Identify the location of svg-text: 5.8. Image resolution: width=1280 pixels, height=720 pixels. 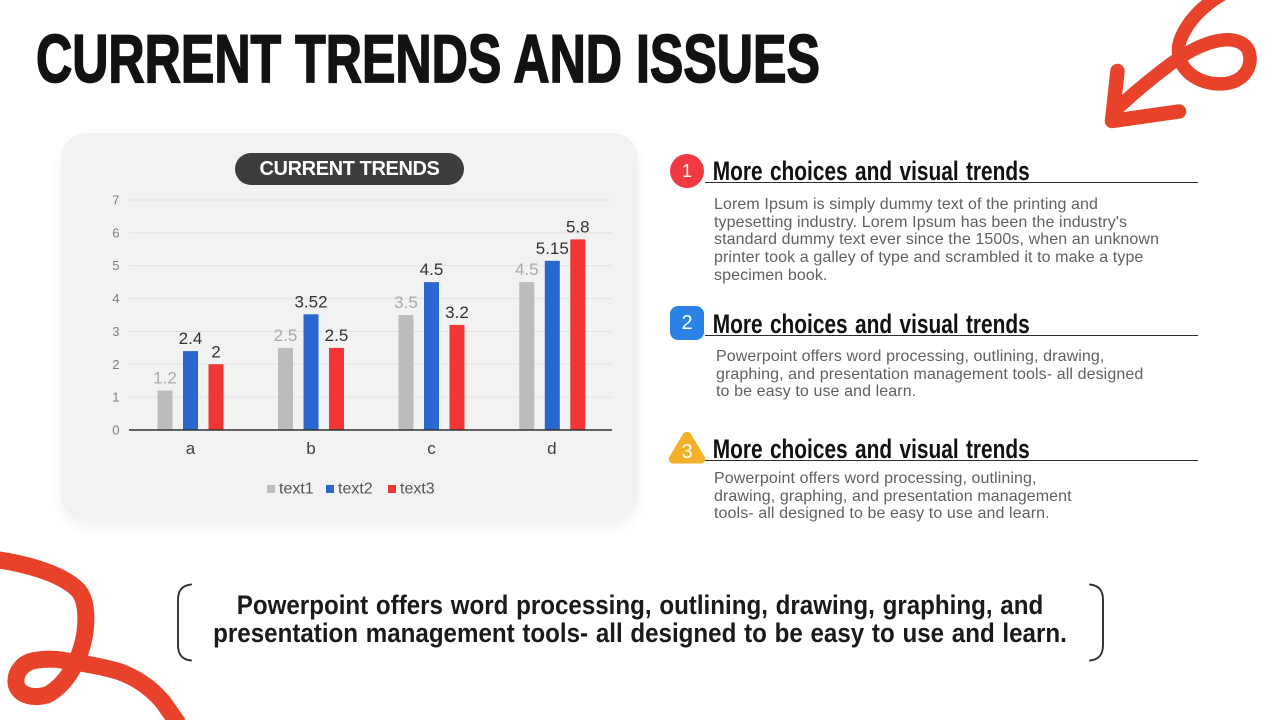
(578, 226).